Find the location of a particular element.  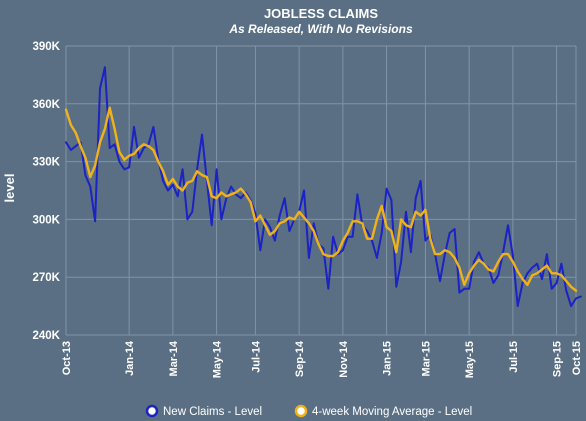

legend-item-new-claims: New Claims - Level is located at coordinates (203, 411).